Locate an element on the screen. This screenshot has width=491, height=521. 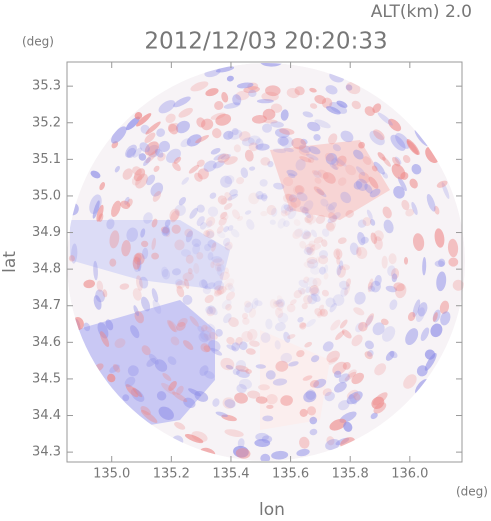
x-axis-label: lon is located at coordinates (272, 510).